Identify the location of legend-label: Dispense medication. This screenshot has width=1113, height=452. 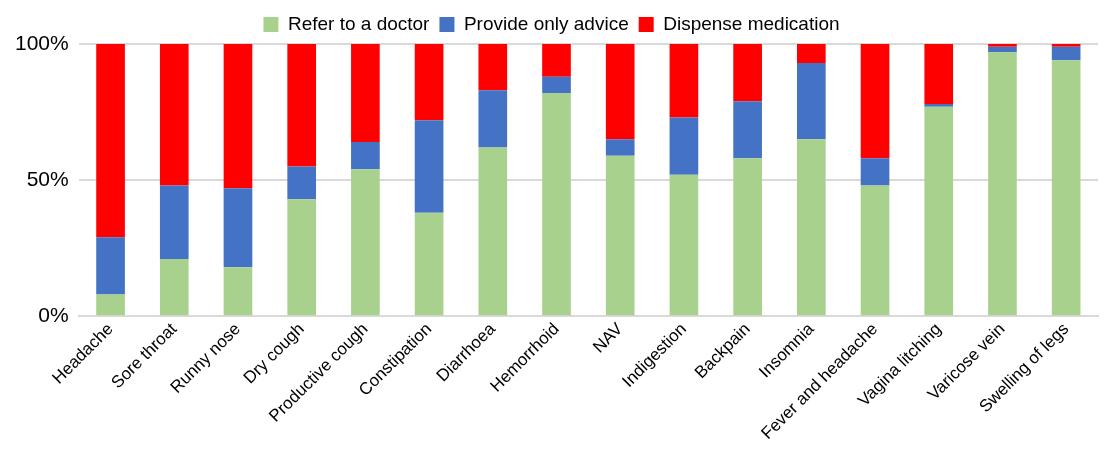
(751, 23).